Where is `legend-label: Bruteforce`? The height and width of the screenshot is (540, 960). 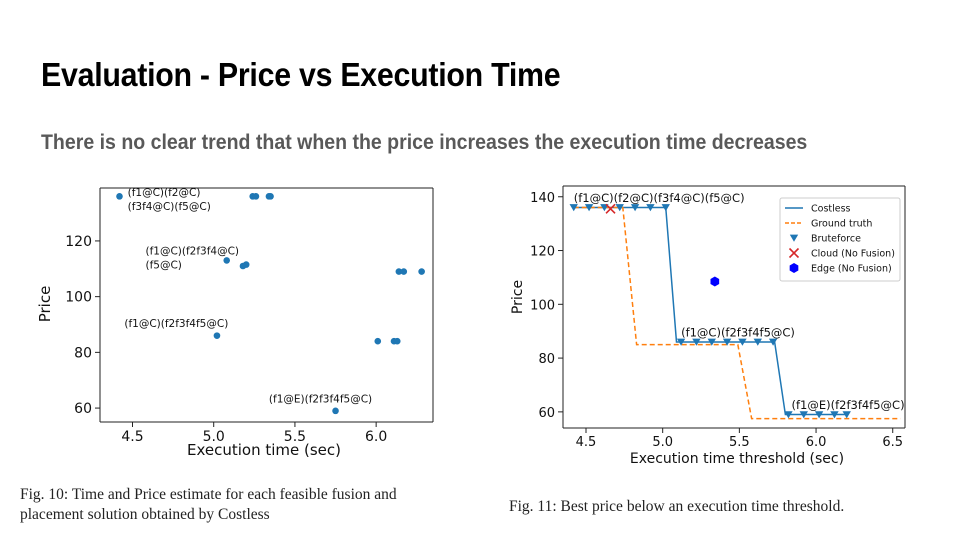
legend-label: Bruteforce is located at coordinates (836, 239).